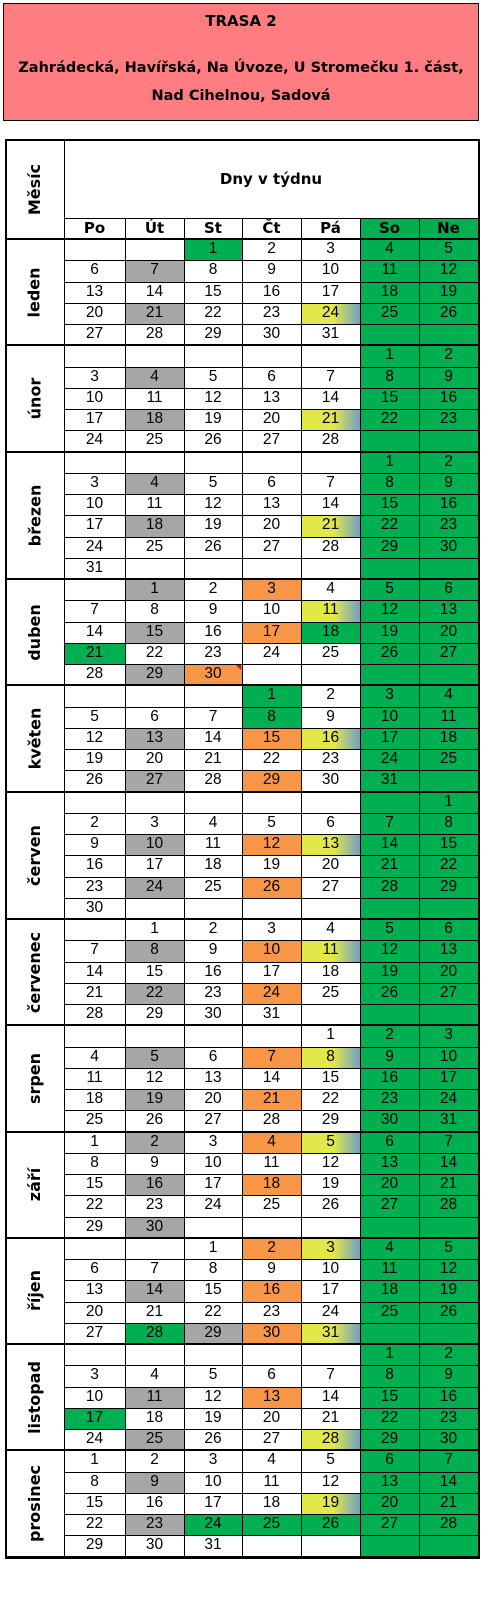 The height and width of the screenshot is (1617, 497). What do you see at coordinates (34, 1078) in the screenshot?
I see `month-label: srpen` at bounding box center [34, 1078].